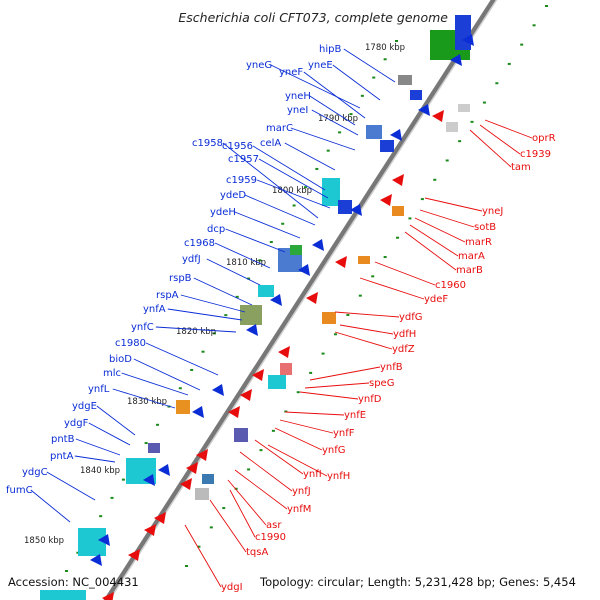 This screenshot has height=600, width=600. I want to click on forward-gene-label: pntA, so click(62, 456).